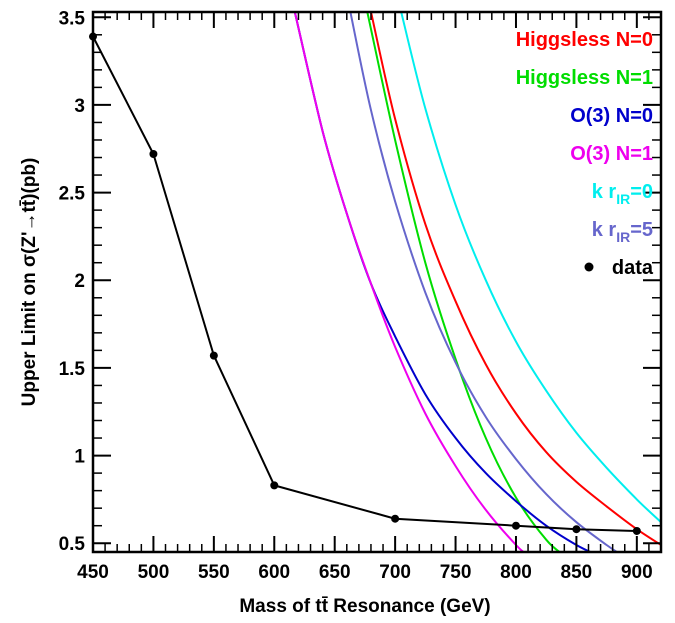 The height and width of the screenshot is (623, 675). What do you see at coordinates (274, 572) in the screenshot?
I see `x-tick-label-3: 600` at bounding box center [274, 572].